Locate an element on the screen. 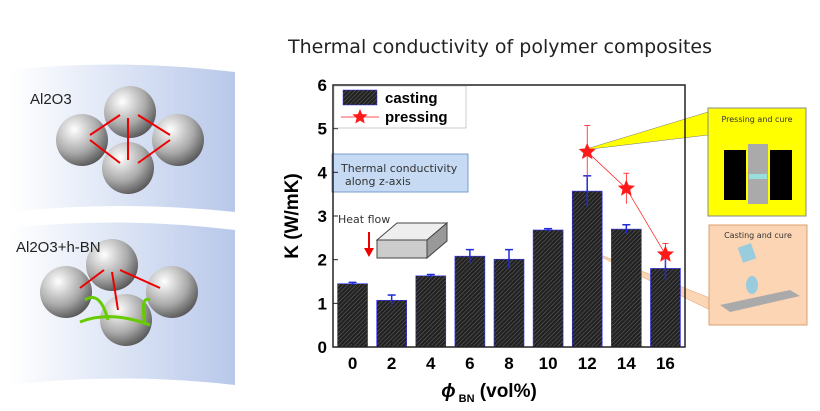 This screenshot has width=820, height=411. panel-al2o3: Al2O3 is located at coordinates (122, 138).